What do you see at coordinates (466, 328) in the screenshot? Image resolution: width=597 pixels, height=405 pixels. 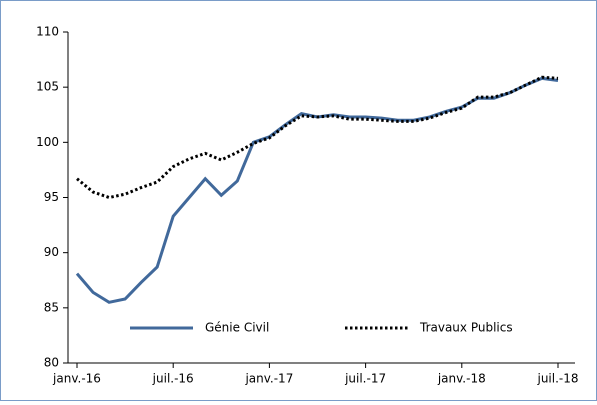 I see `legend-label: Travaux Publics` at bounding box center [466, 328].